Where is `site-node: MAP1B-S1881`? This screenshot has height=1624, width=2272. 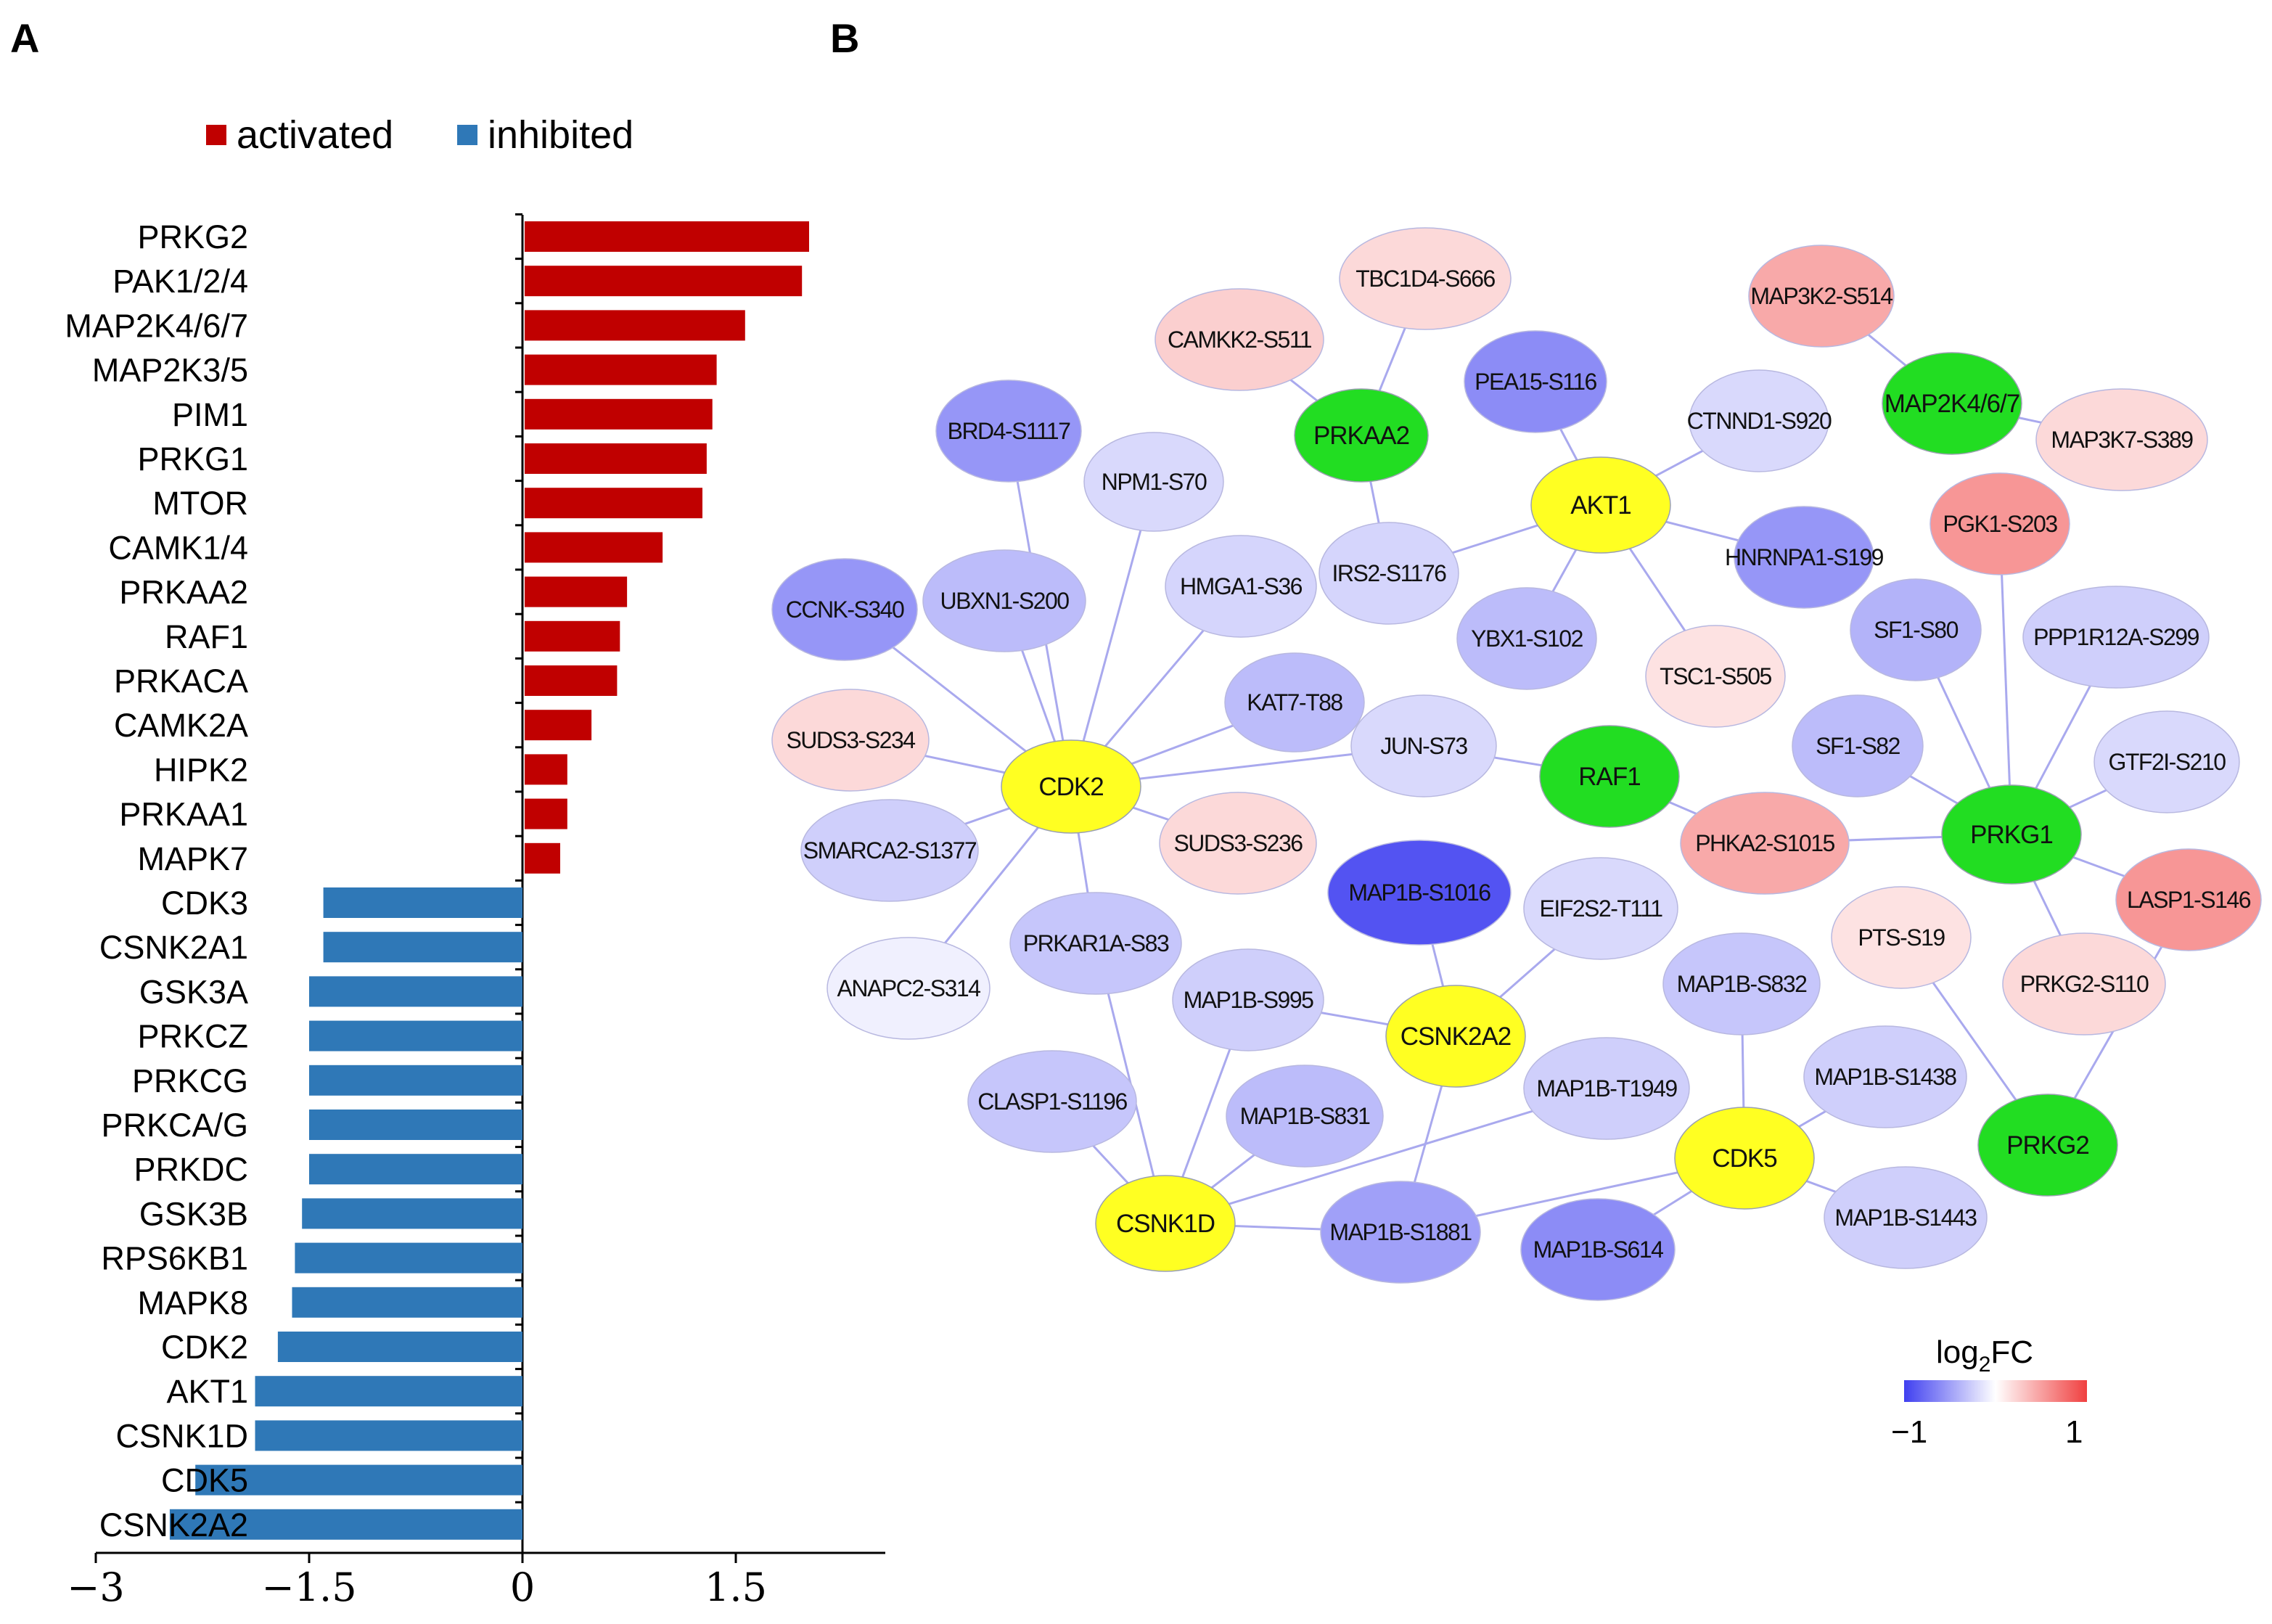
site-node: MAP1B-S1881 is located at coordinates (1401, 1232).